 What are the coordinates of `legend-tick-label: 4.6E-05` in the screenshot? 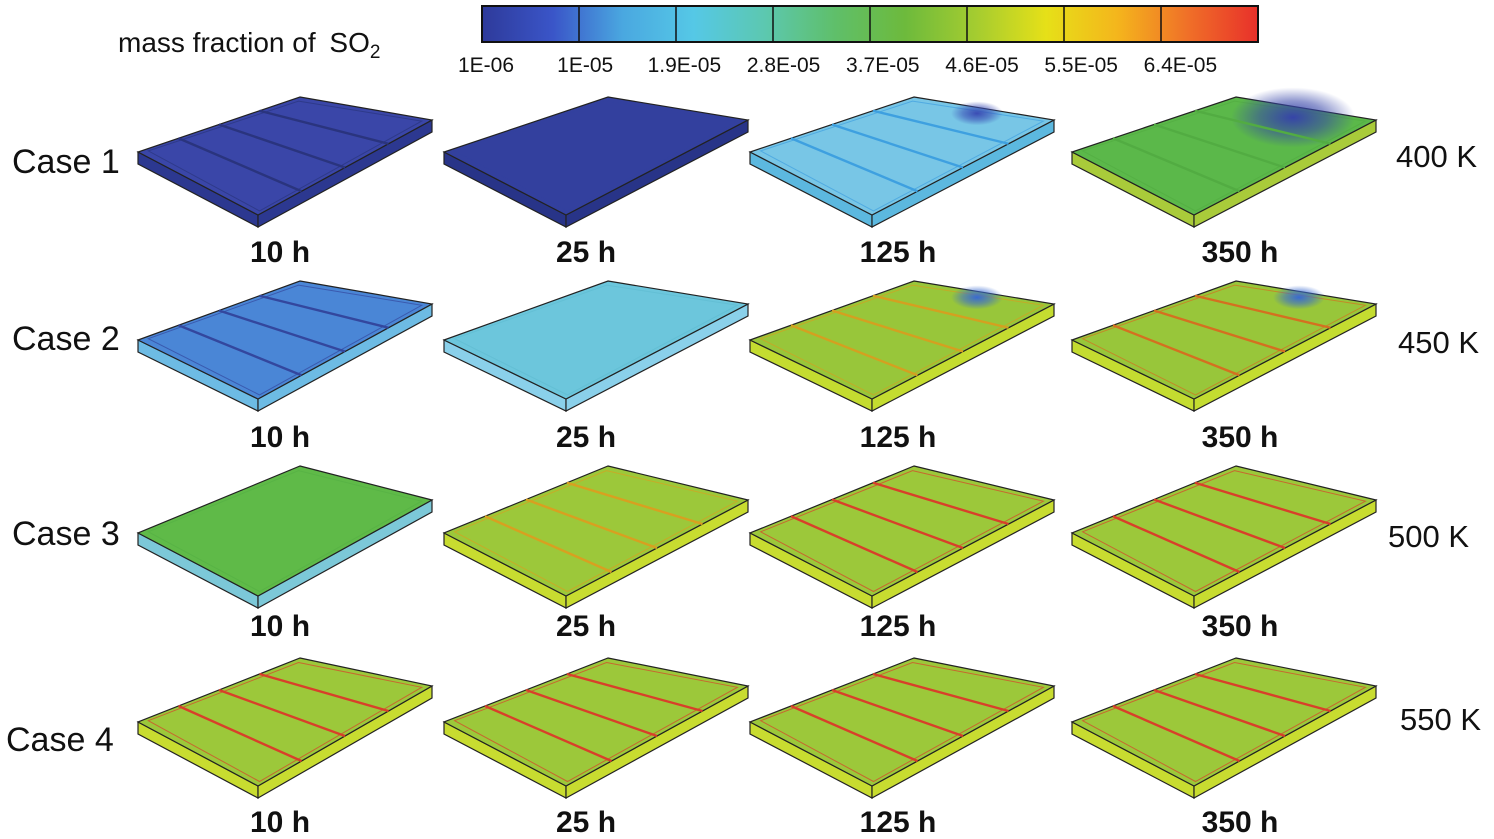 It's located at (982, 65).